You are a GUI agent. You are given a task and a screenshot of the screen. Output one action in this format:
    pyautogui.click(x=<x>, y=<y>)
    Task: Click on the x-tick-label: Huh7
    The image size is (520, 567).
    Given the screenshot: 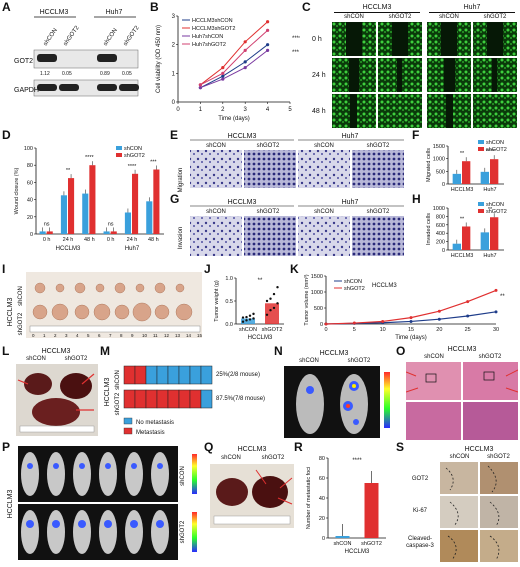 What is the action you would take?
    pyautogui.click(x=489, y=190)
    